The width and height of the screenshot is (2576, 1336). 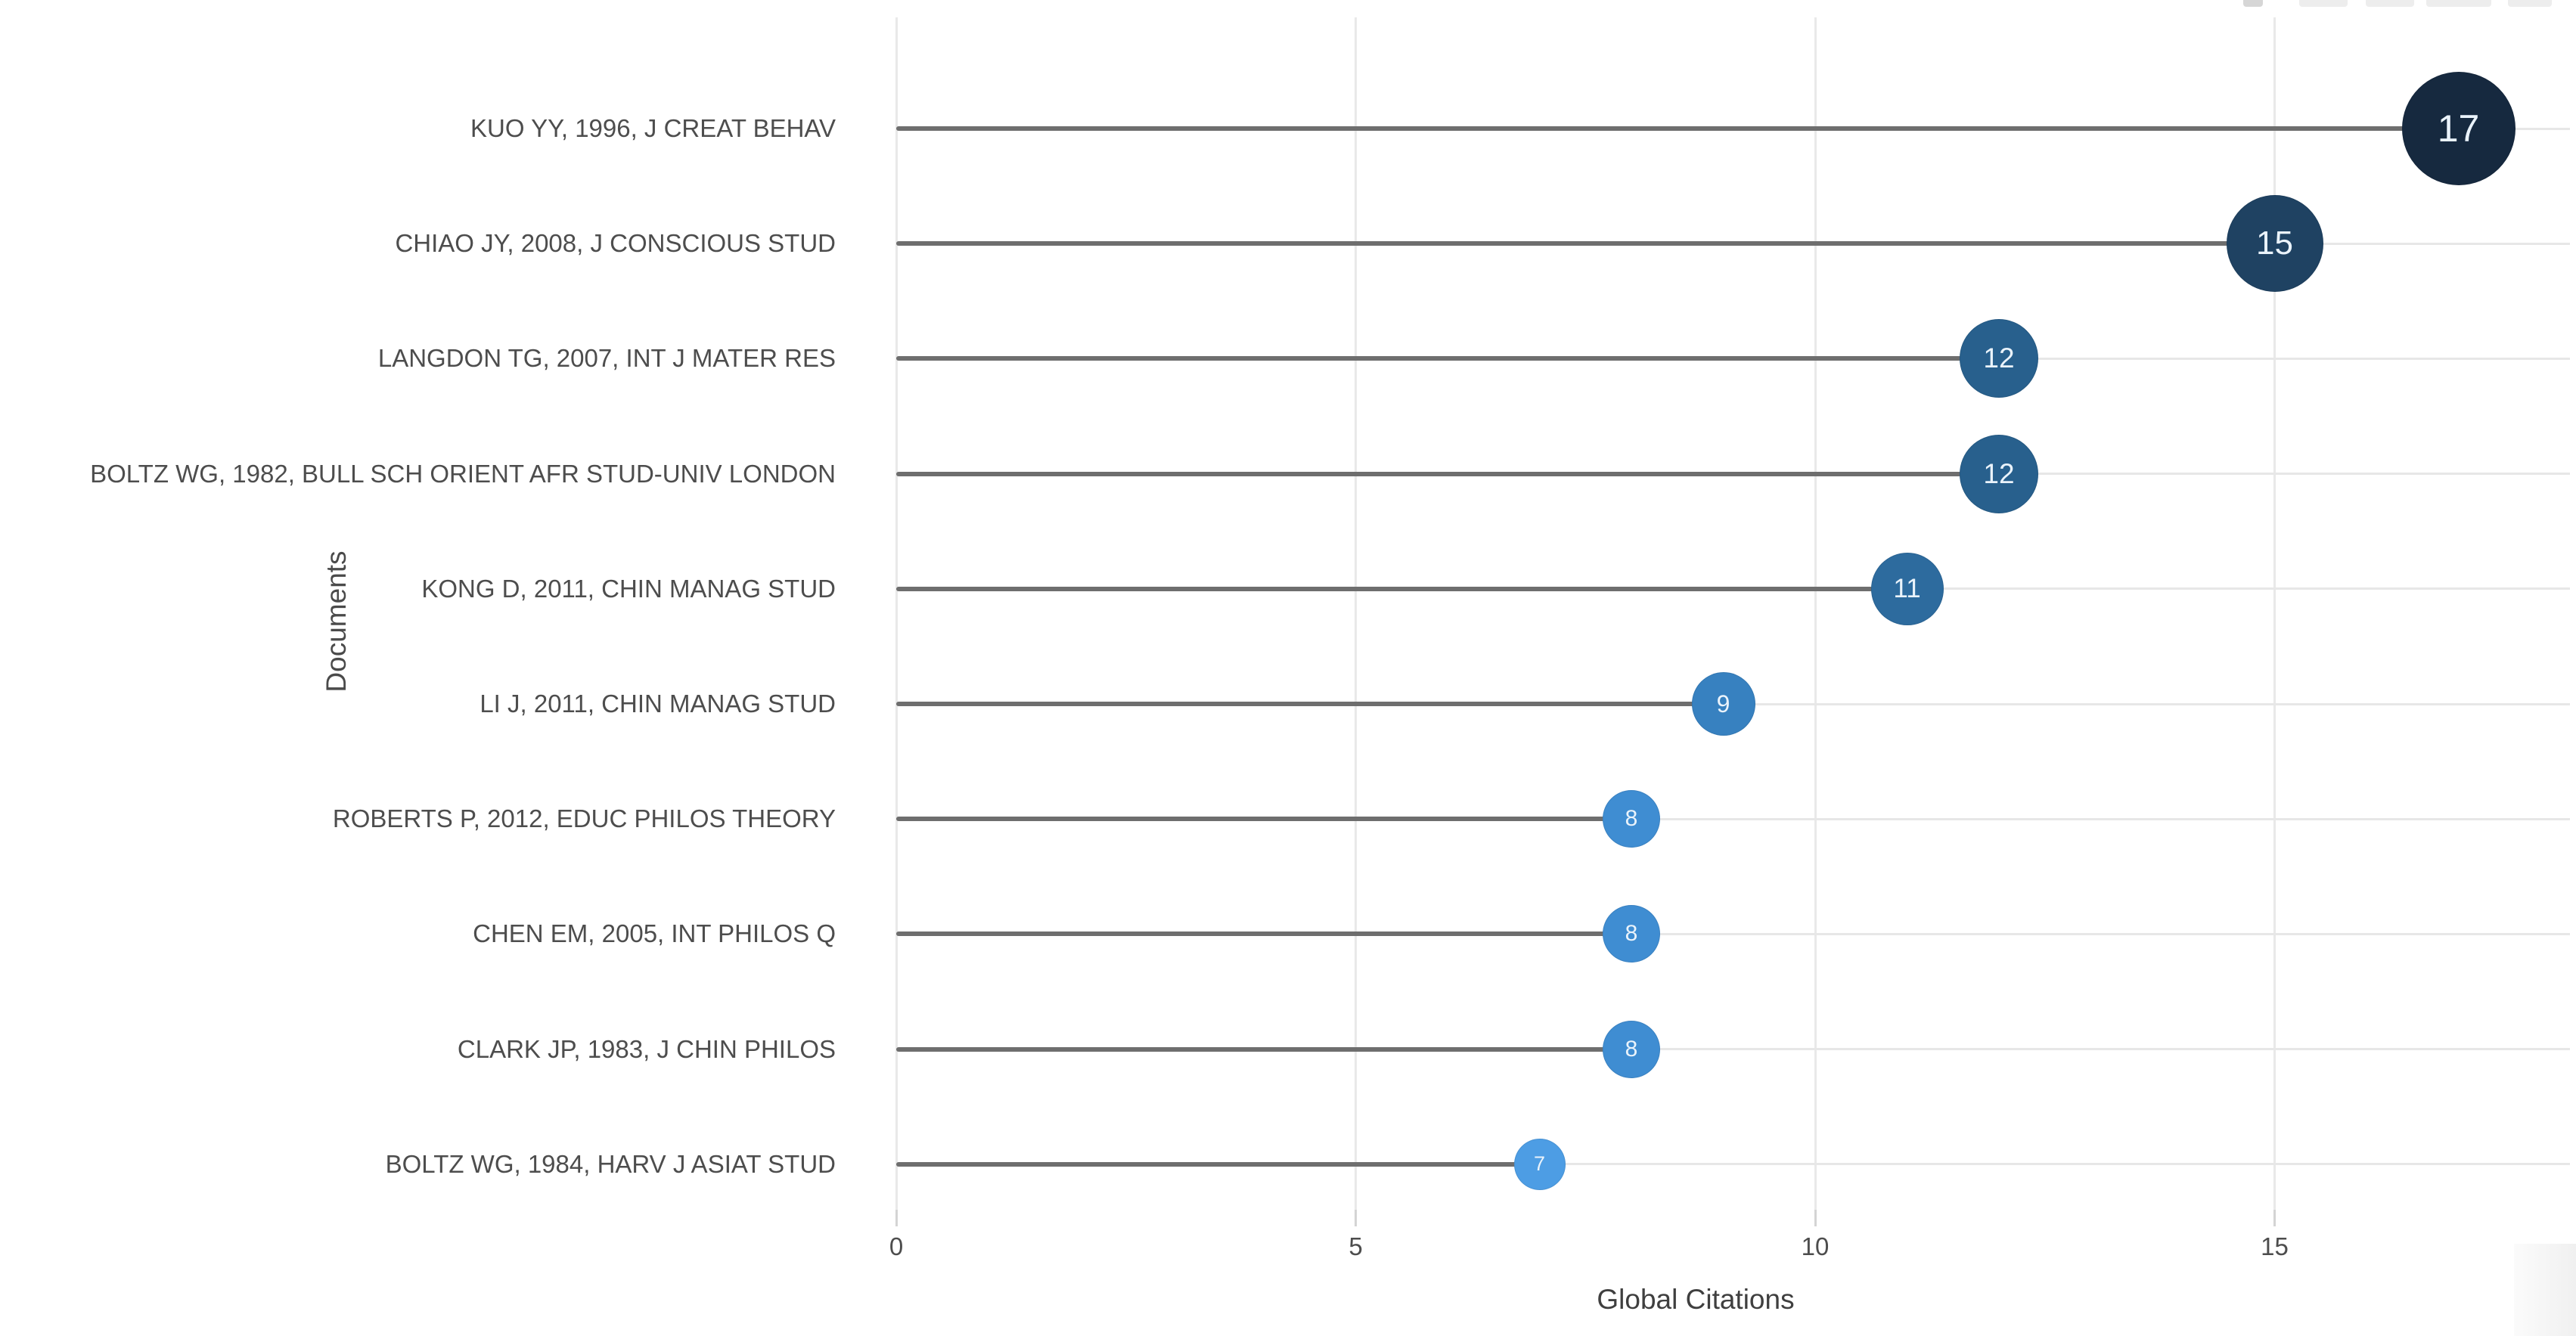 I want to click on data-point-value: 9, so click(x=1723, y=704).